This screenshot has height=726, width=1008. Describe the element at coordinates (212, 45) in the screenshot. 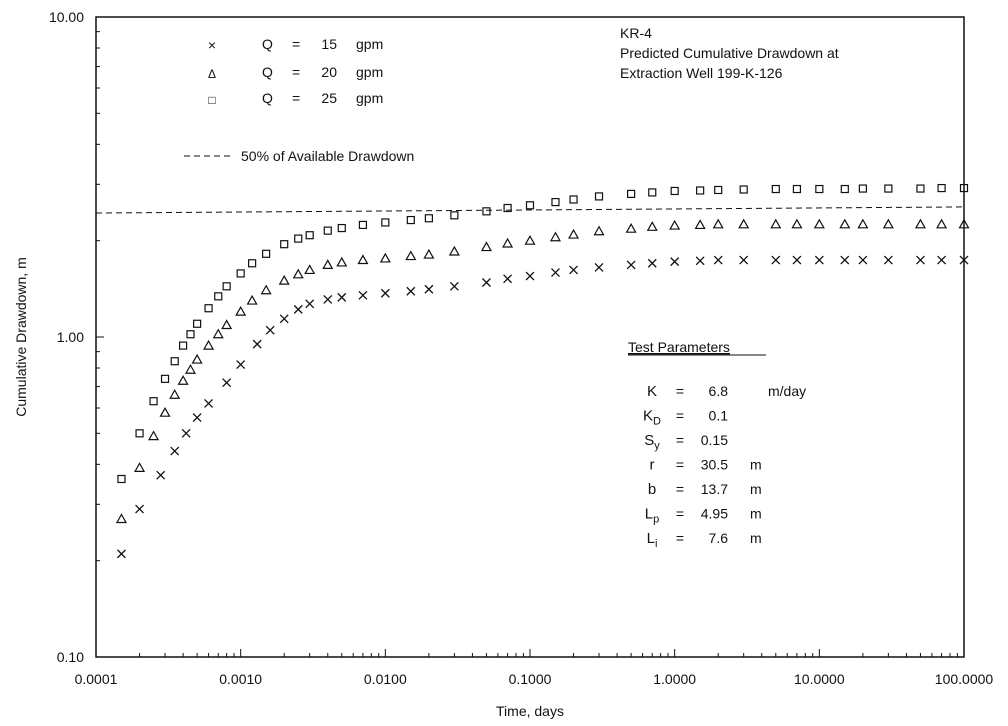

I see `legend-marker-x: ×` at that location.